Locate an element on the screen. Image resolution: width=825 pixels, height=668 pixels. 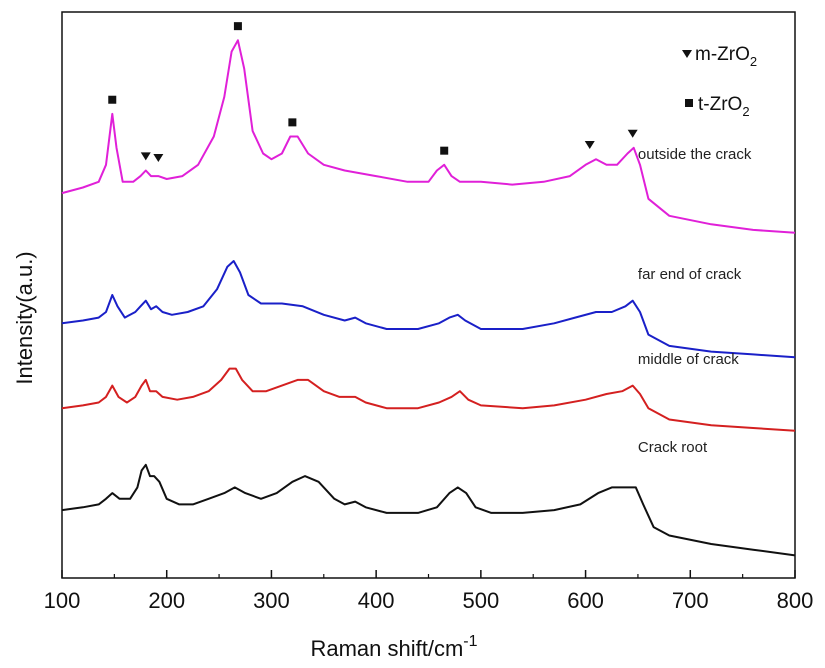
x-axis-title: Raman shift/cm-1 is located at coordinates (393, 647).